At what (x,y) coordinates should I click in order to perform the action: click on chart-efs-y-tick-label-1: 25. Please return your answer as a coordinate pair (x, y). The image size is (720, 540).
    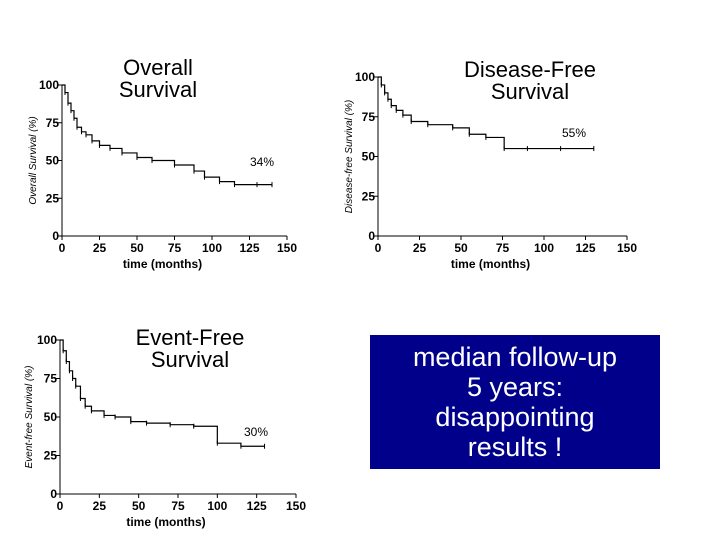
    Looking at the image, I should click on (51, 456).